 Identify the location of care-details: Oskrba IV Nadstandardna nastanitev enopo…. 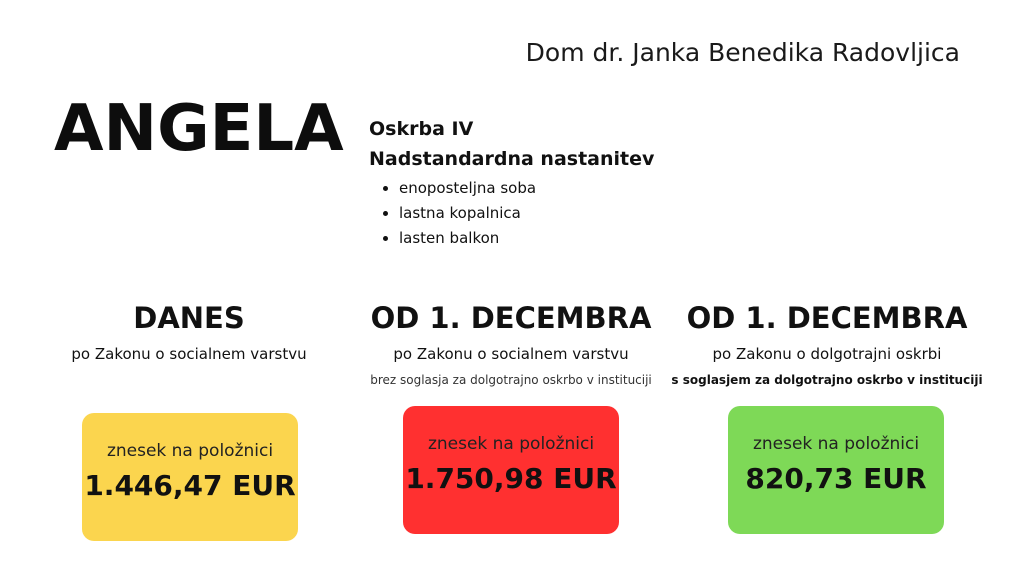
(511, 181).